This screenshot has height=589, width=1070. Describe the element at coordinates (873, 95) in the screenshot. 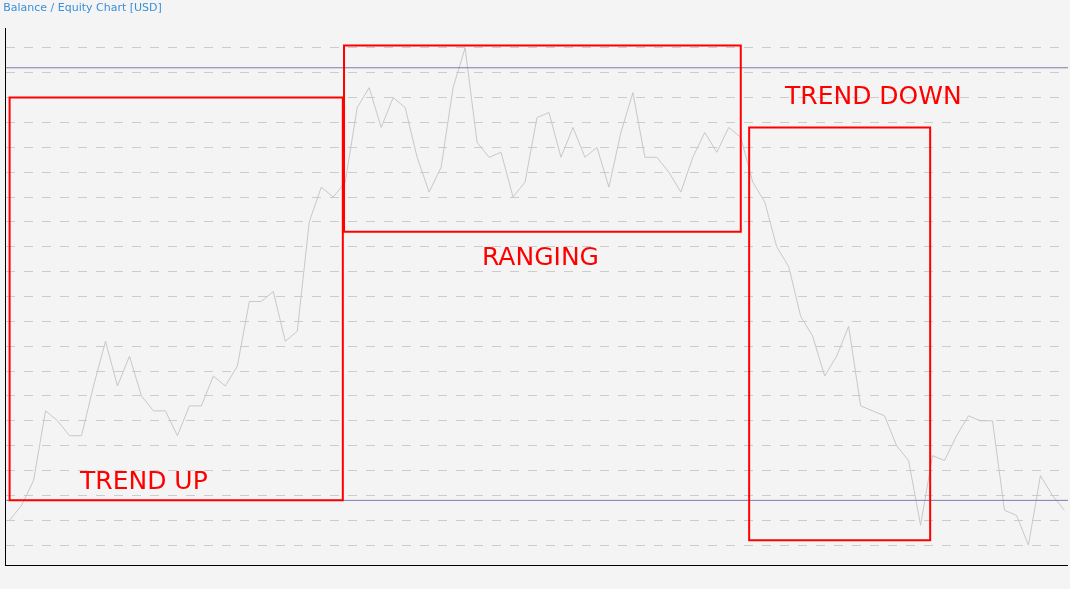

I see `annotation: TREND DOWN` at that location.